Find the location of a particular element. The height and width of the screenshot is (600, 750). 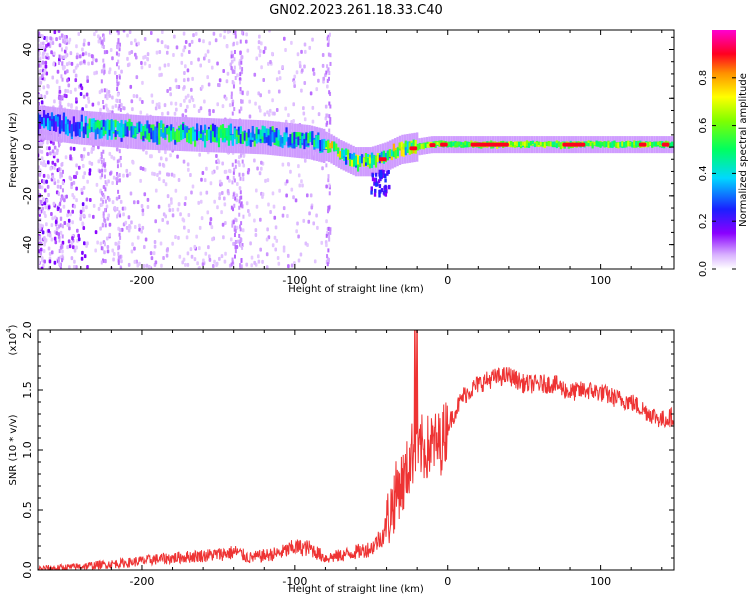

snr-y-tick-label: 0.0 is located at coordinates (27, 570).